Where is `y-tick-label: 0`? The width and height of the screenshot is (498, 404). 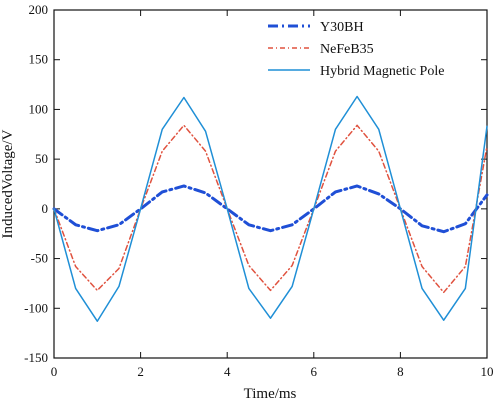 y-tick-label: 0 is located at coordinates (45, 208).